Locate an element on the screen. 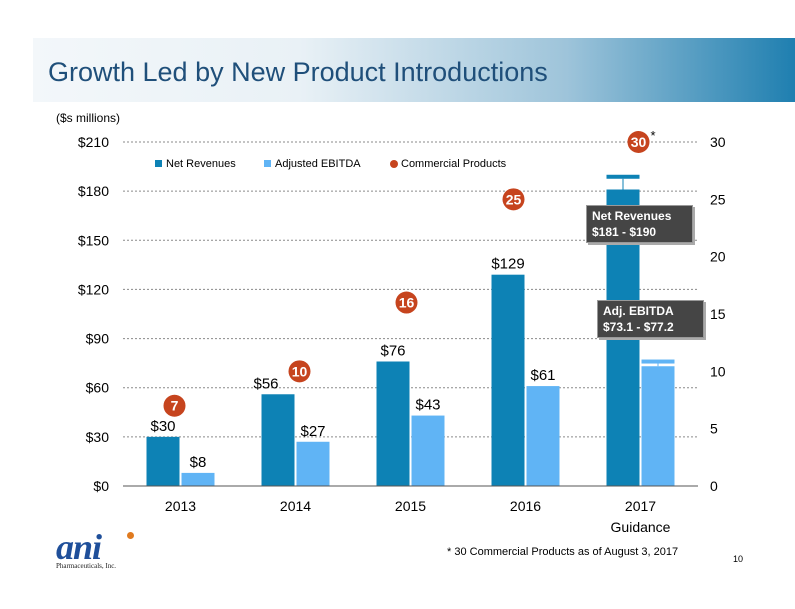  title-band is located at coordinates (414, 70).